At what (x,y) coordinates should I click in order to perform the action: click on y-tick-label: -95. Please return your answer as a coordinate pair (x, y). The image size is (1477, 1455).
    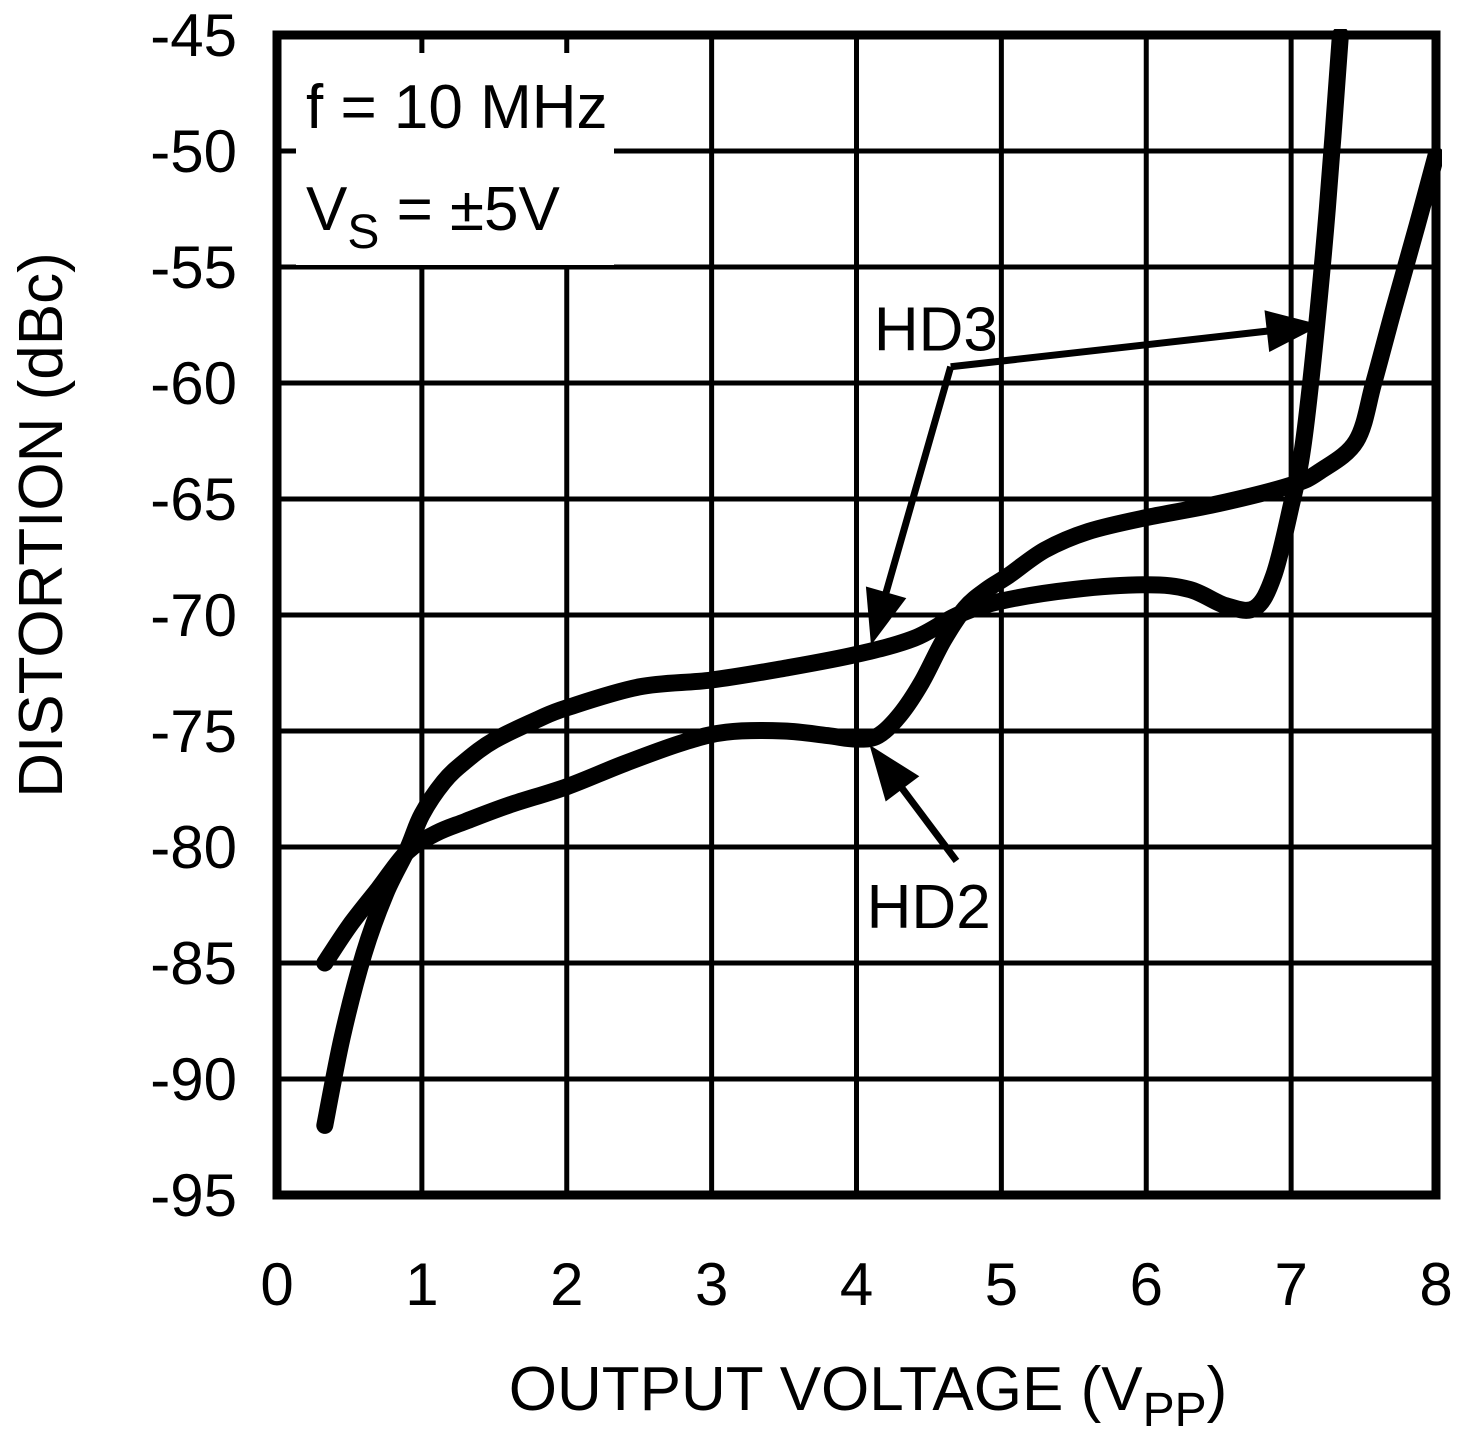
    Looking at the image, I should click on (193, 1195).